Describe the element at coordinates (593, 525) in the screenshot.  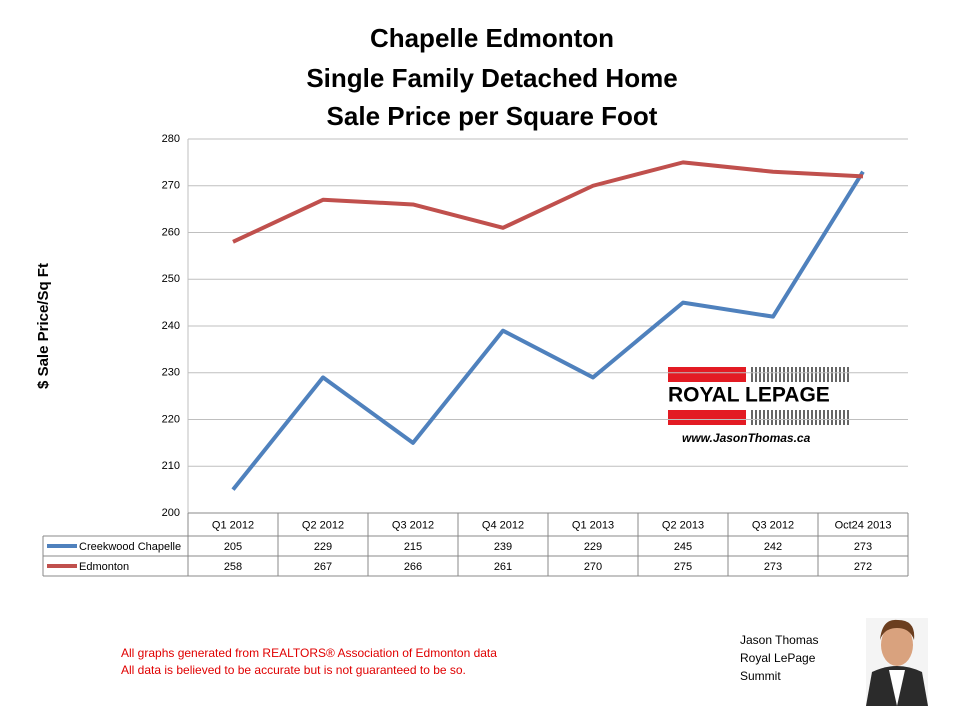
I see `x-tick-label: Q1 2013` at that location.